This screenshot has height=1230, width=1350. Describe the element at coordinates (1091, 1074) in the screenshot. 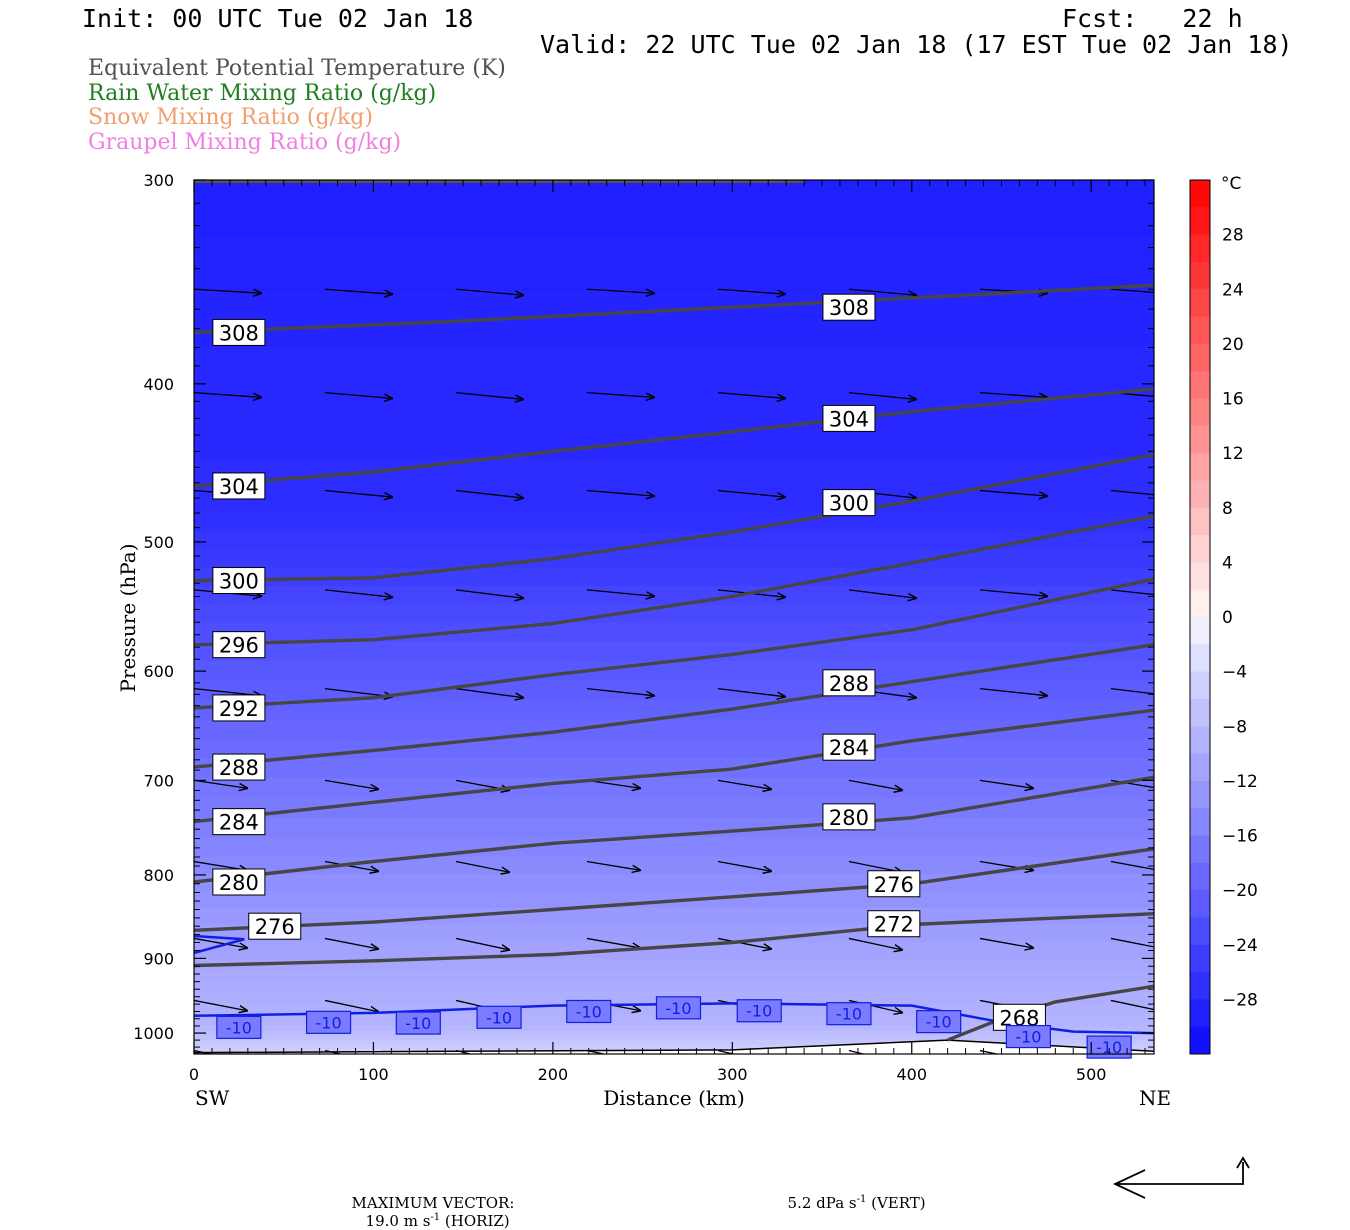

I see `x-tick-label: 500` at that location.